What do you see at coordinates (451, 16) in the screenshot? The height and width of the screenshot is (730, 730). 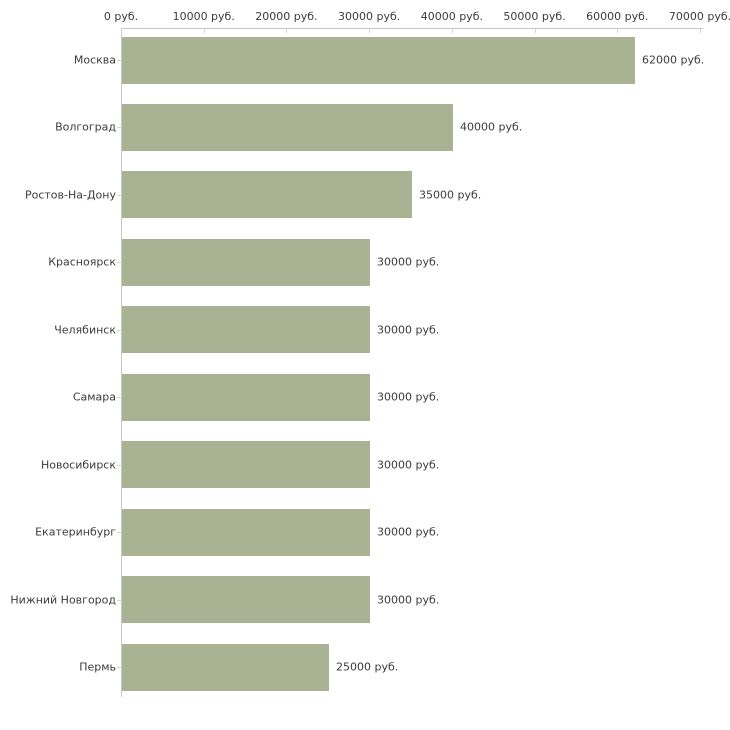 I see `x-tick-label: 40000 руб.` at bounding box center [451, 16].